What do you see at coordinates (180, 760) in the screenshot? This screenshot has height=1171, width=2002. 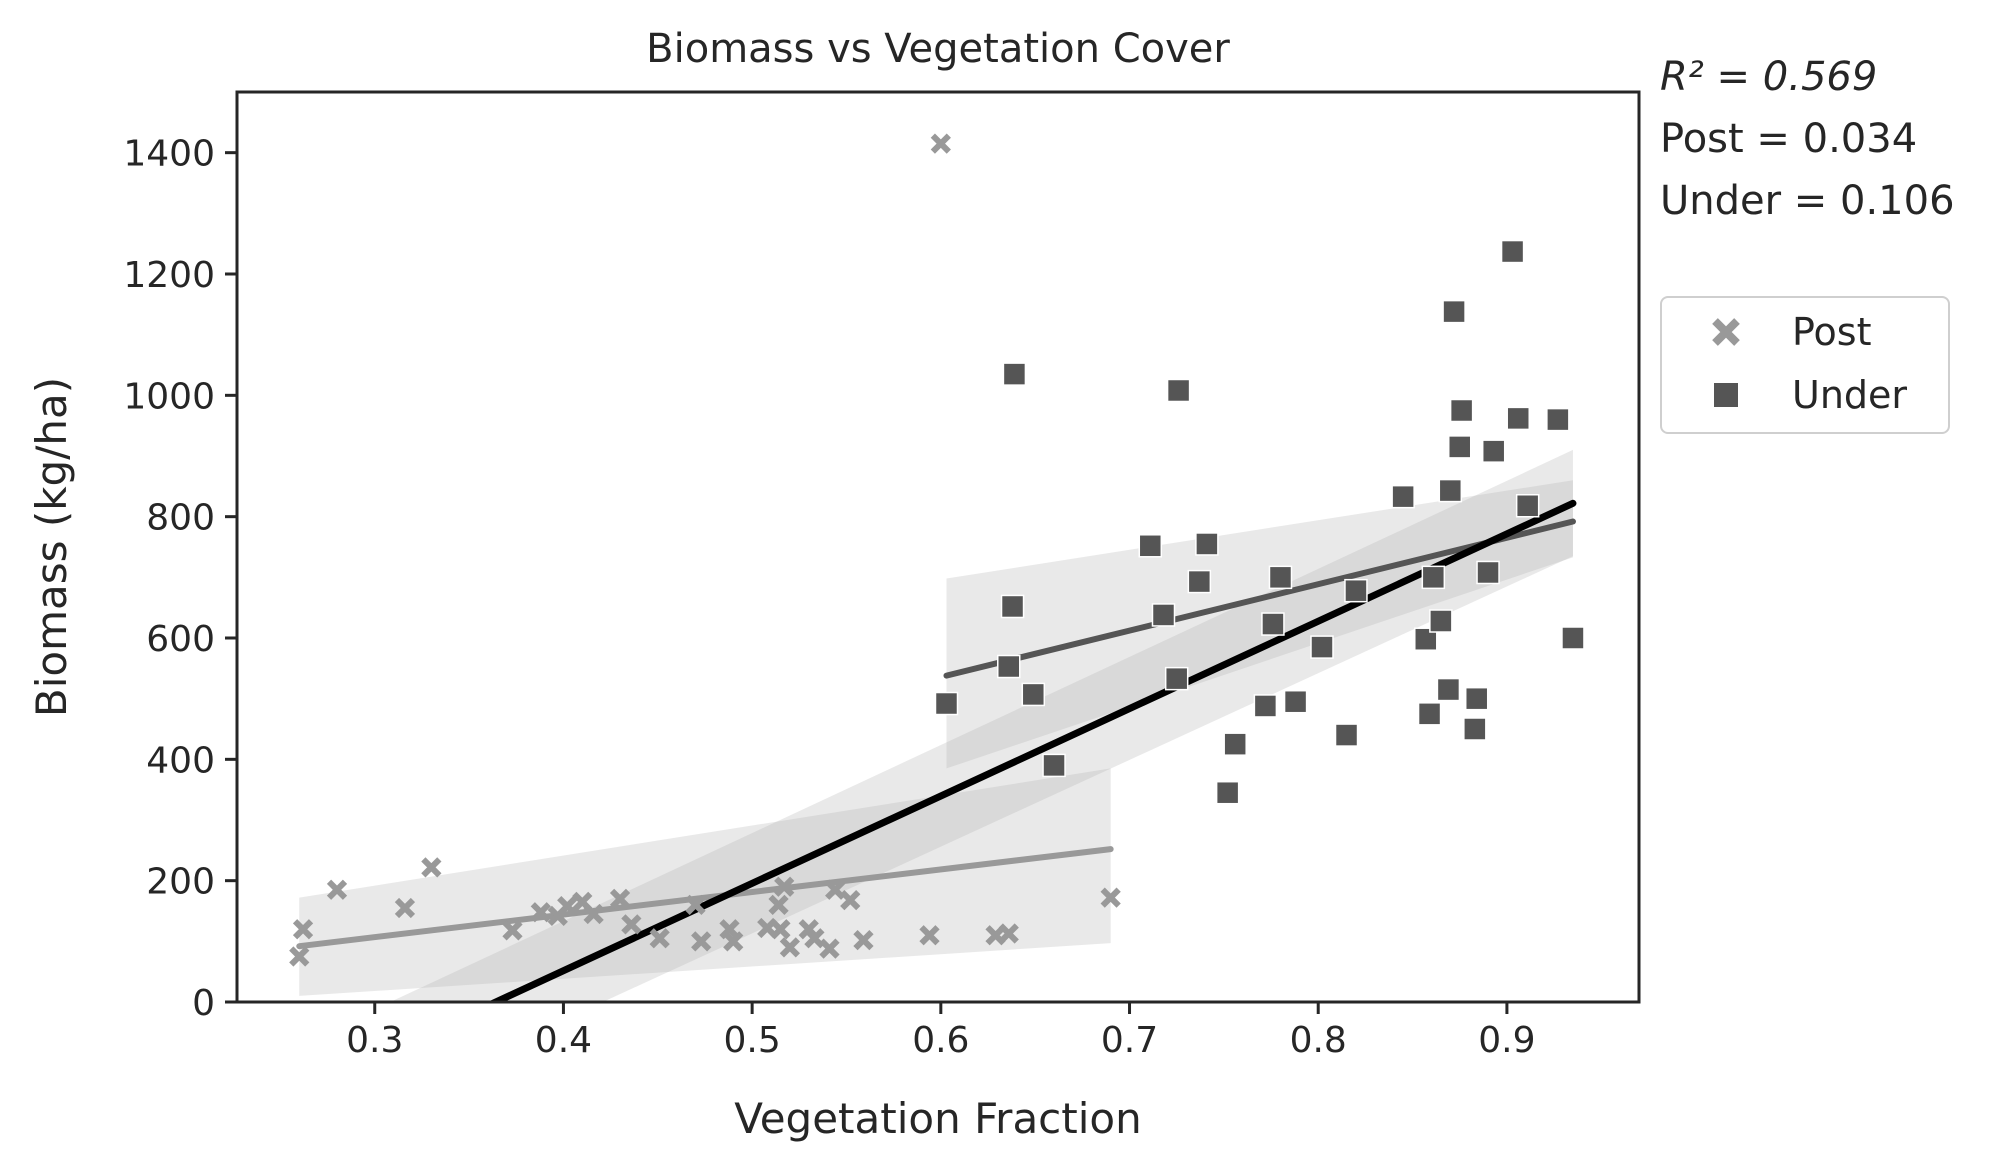 I see `y-tick-label: 400` at bounding box center [180, 760].